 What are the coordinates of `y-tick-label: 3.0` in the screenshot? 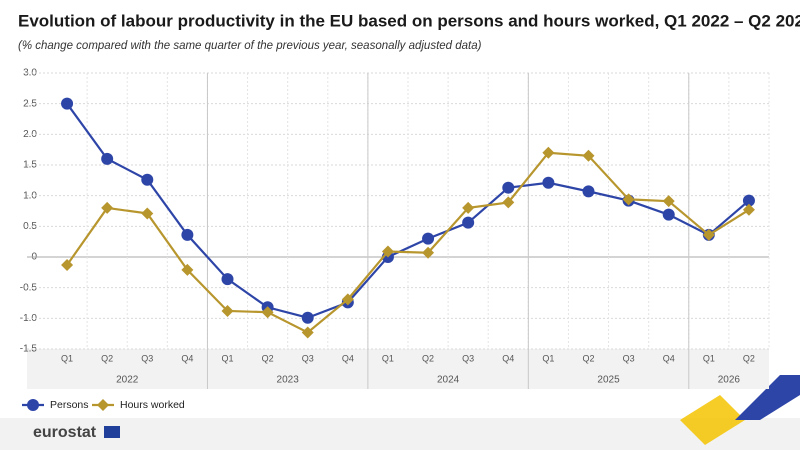 It's located at (30, 73).